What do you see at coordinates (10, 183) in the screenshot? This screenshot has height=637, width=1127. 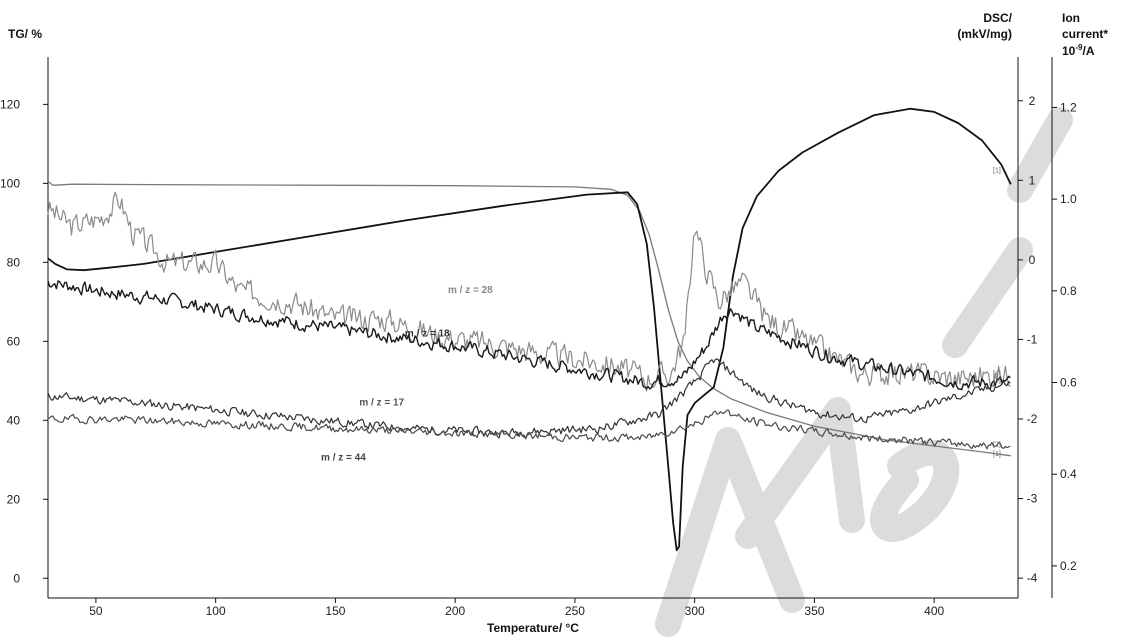 I see `tg-tick-label: 100` at bounding box center [10, 183].